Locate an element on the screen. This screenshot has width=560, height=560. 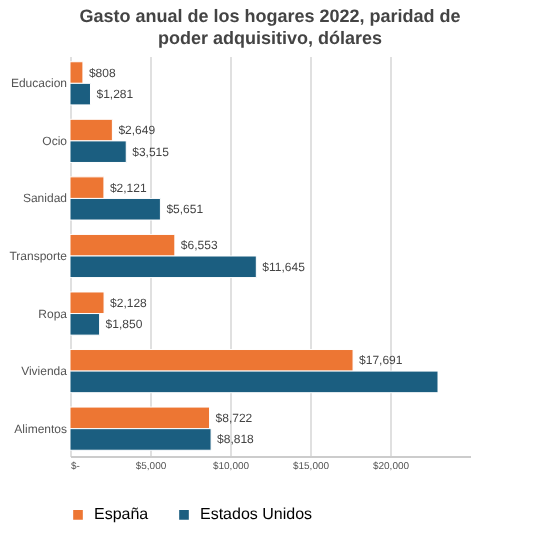
chart-title: Gasto anual de los hogares 2022, paridad de poder adquisitivo, dólares is located at coordinates (270, 27).